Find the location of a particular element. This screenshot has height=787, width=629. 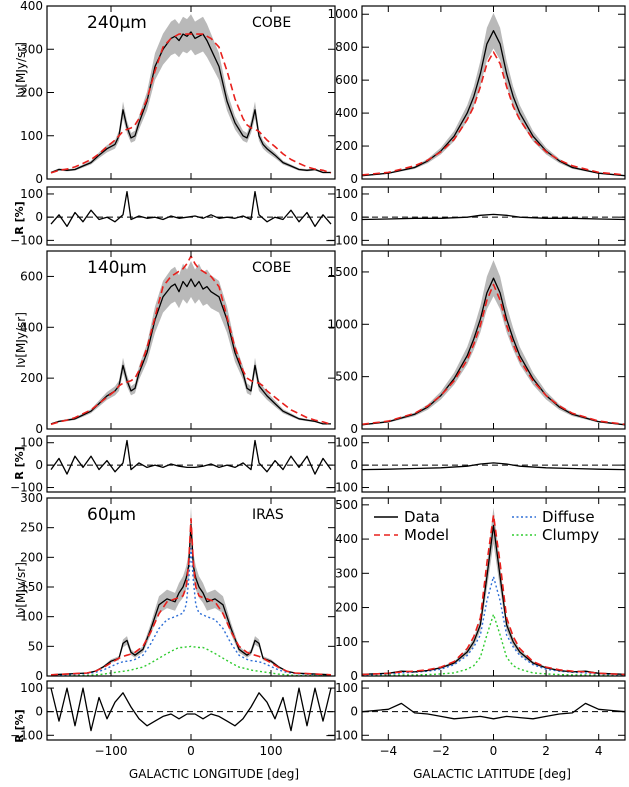

wavelength-label: 240μm is located at coordinates (117, 23).